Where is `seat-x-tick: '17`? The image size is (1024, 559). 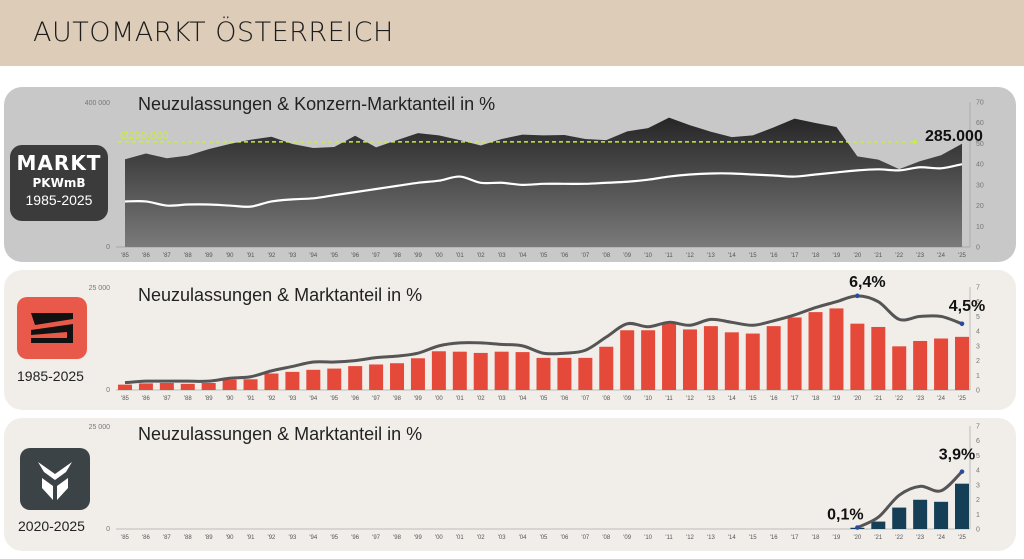
seat-x-tick: '17 is located at coordinates (795, 399).